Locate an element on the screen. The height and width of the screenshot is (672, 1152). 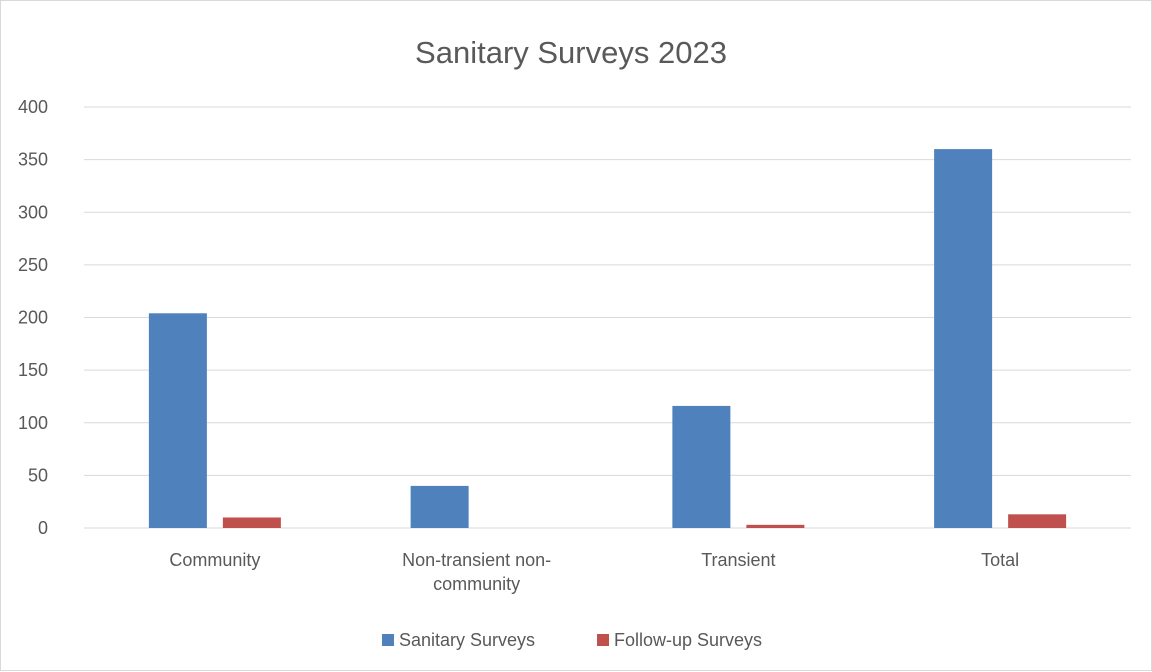
y-axis-tick-labels: 0 50 100 150 200 250 300 350 400 is located at coordinates (33, 317).